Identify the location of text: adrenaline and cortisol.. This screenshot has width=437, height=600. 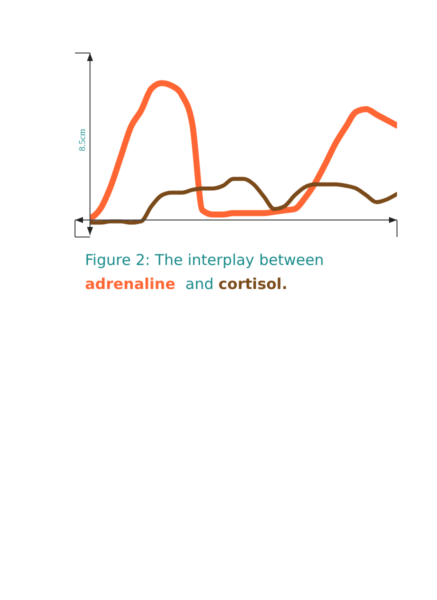
(186, 284).